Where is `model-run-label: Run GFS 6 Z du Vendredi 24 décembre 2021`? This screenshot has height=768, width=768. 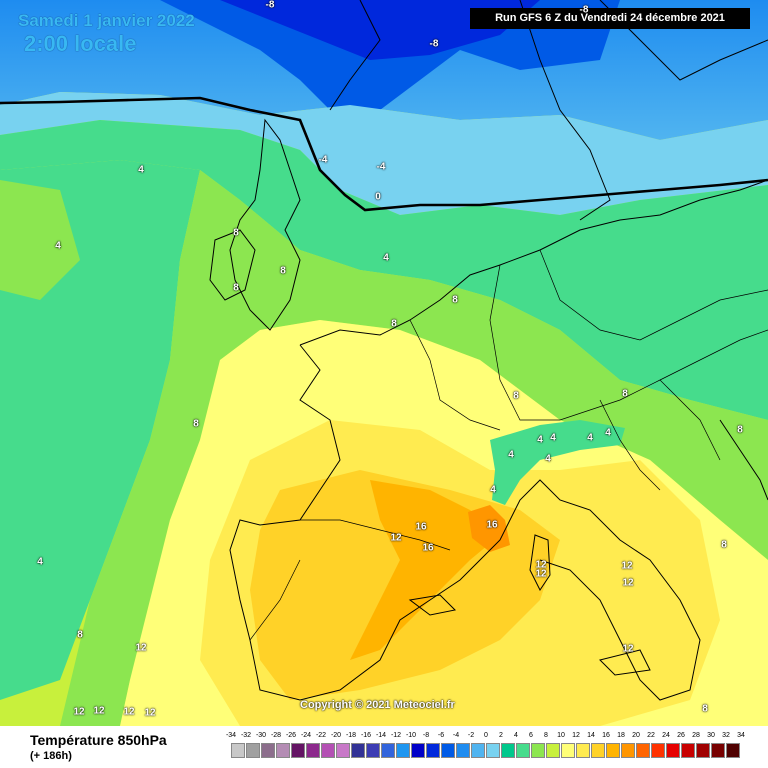 model-run-label: Run GFS 6 Z du Vendredi 24 décembre 2021 is located at coordinates (610, 18).